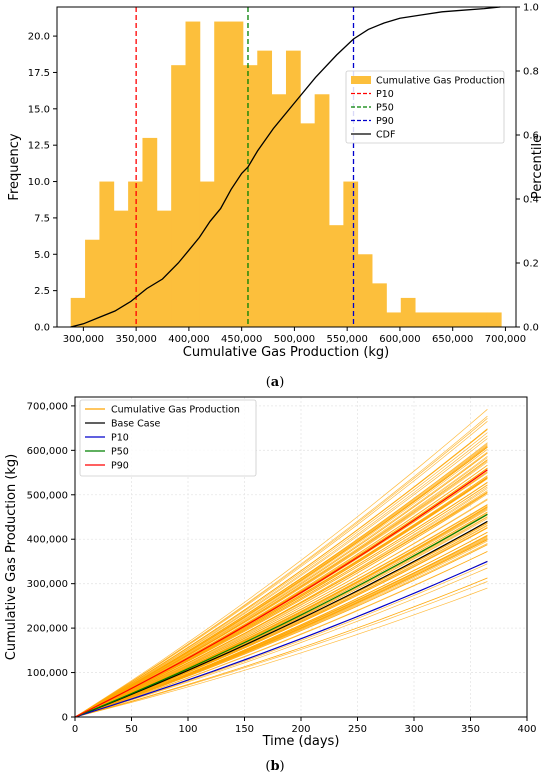 The height and width of the screenshot is (780, 550). What do you see at coordinates (42, 218) in the screenshot?
I see `y-tick-label-a-3: 7.5` at bounding box center [42, 218].